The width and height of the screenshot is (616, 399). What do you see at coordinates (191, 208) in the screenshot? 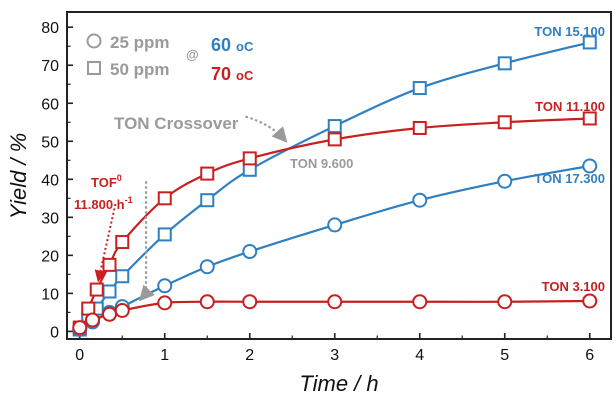
I see `annotation-guides` at bounding box center [191, 208].